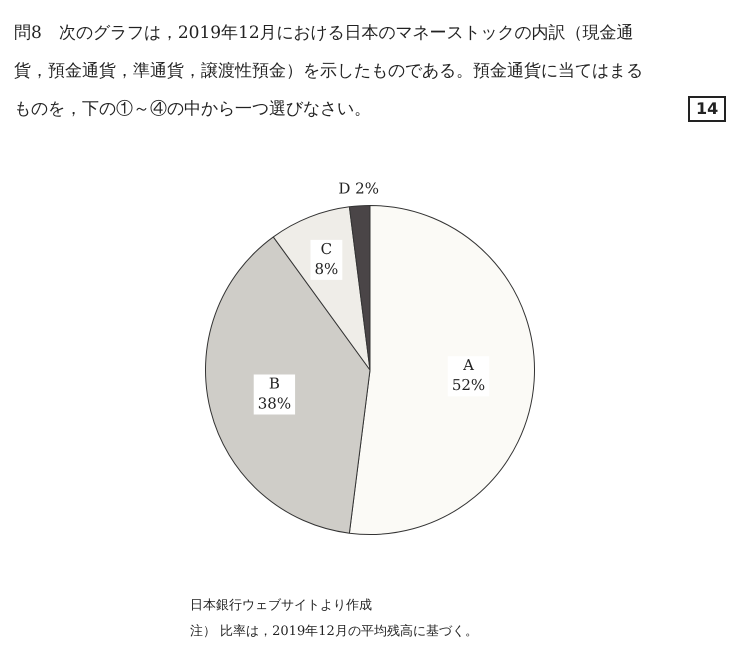  I want to click on data-label: 38%, so click(275, 403).